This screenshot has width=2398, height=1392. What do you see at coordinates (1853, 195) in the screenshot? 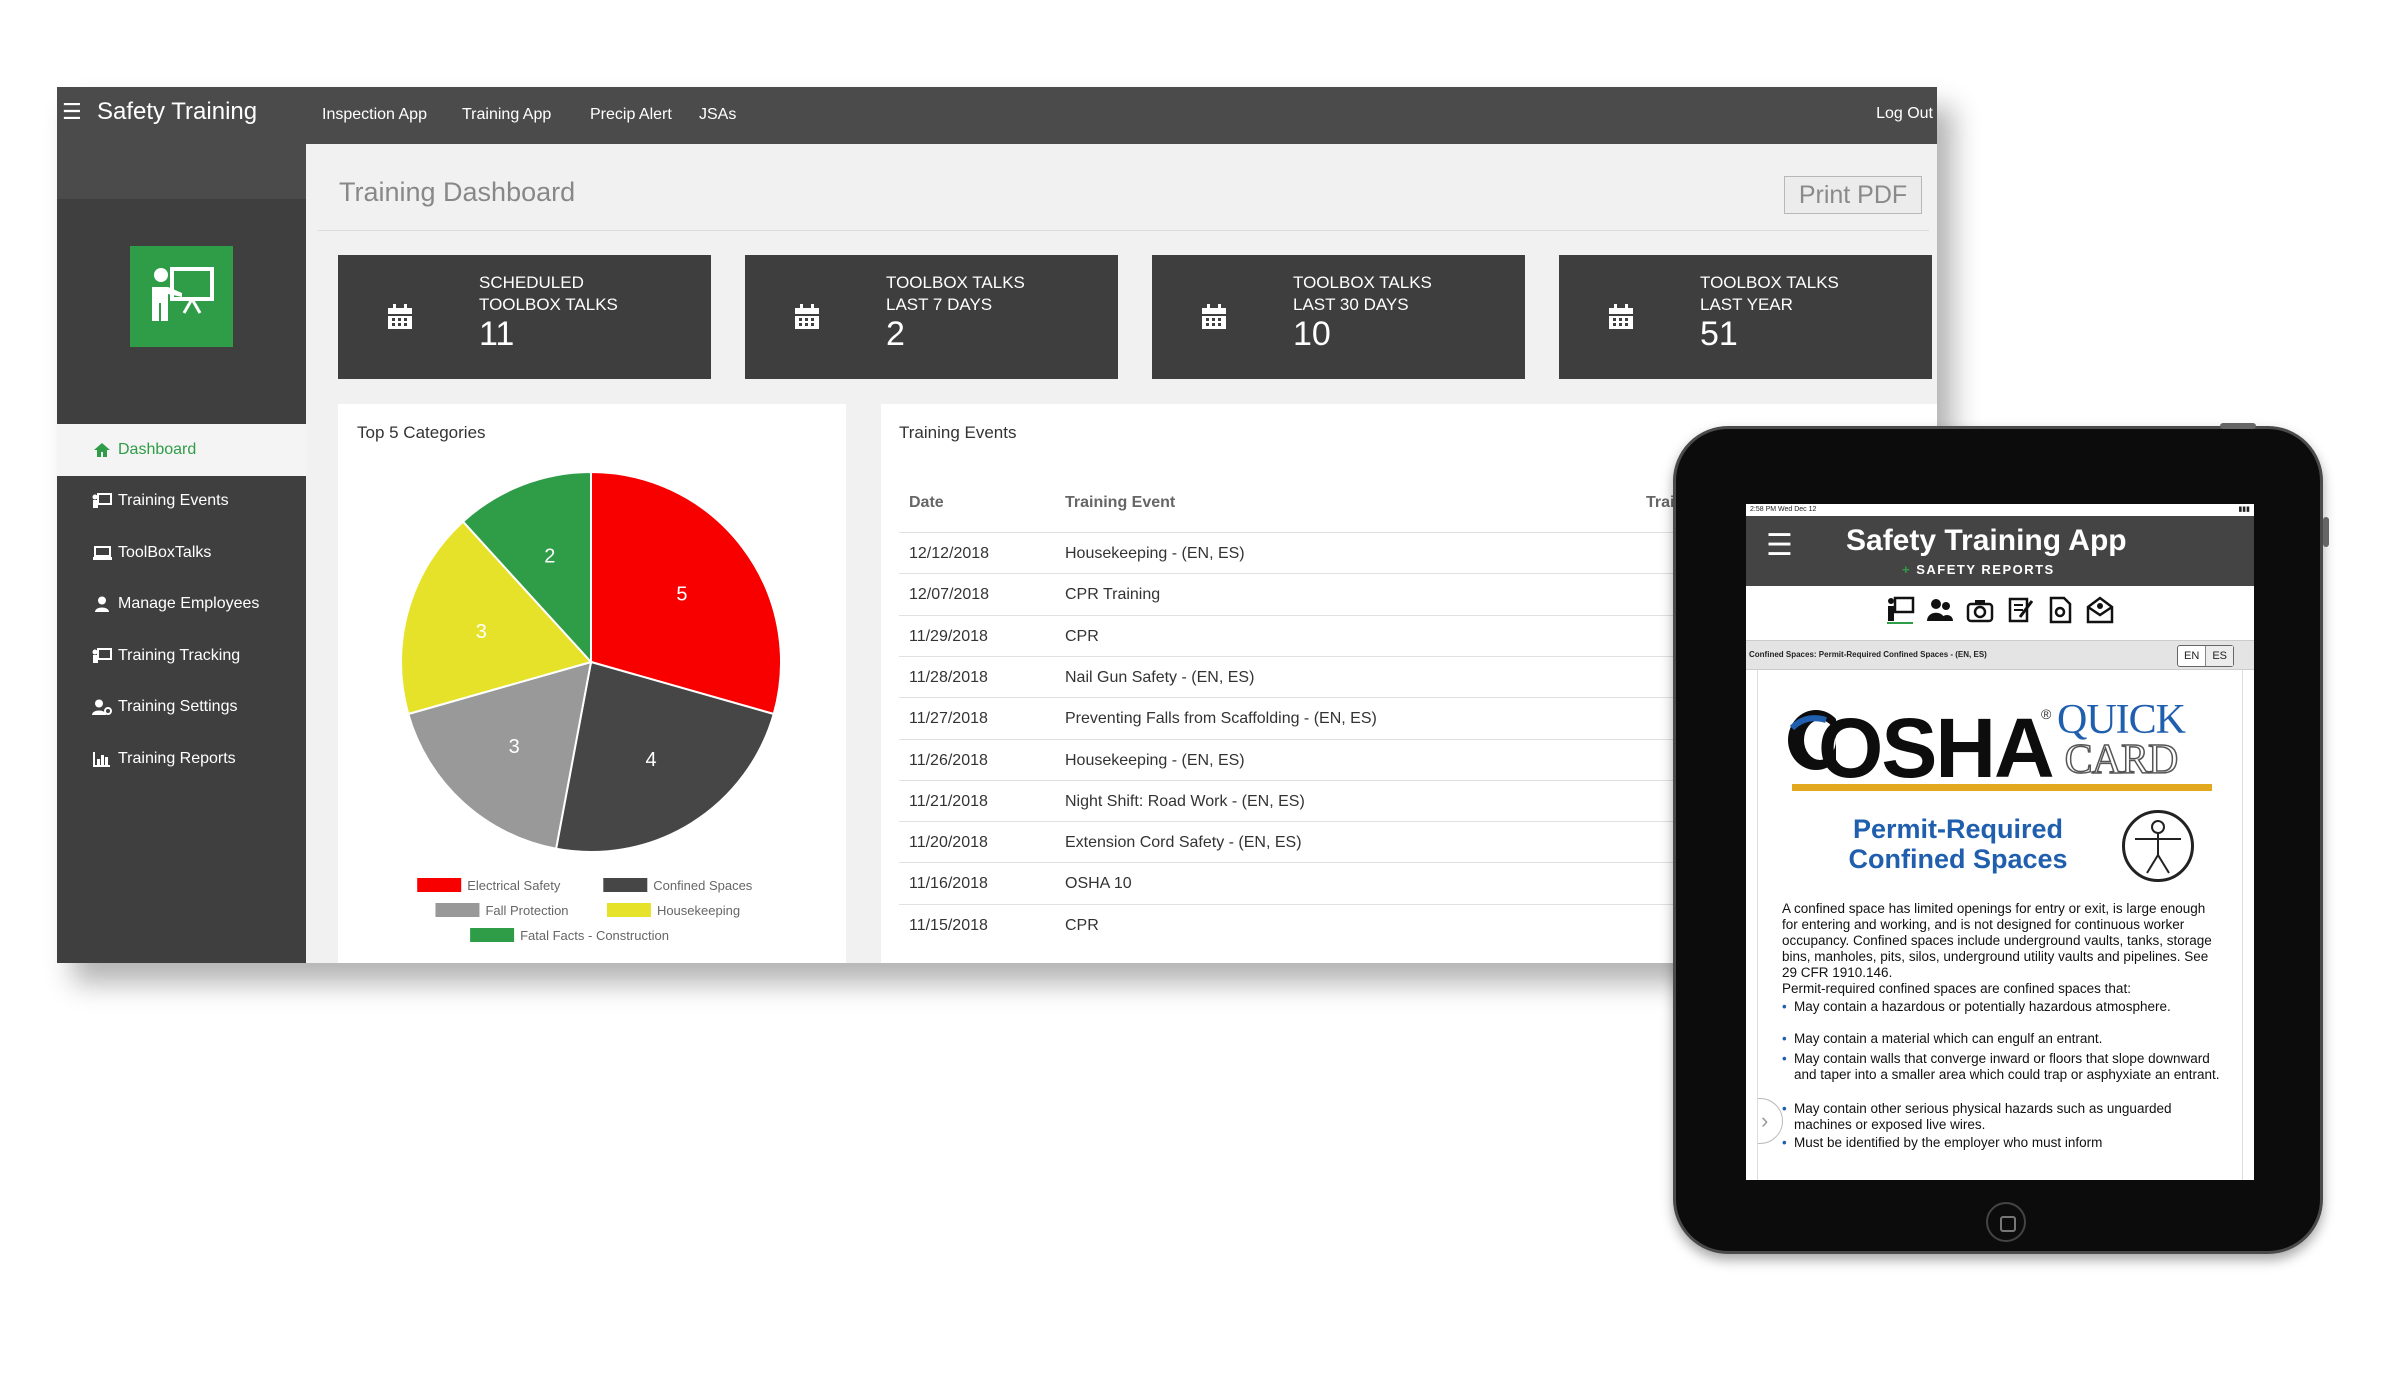
I see `print-pdf-button: Print PDF` at bounding box center [1853, 195].